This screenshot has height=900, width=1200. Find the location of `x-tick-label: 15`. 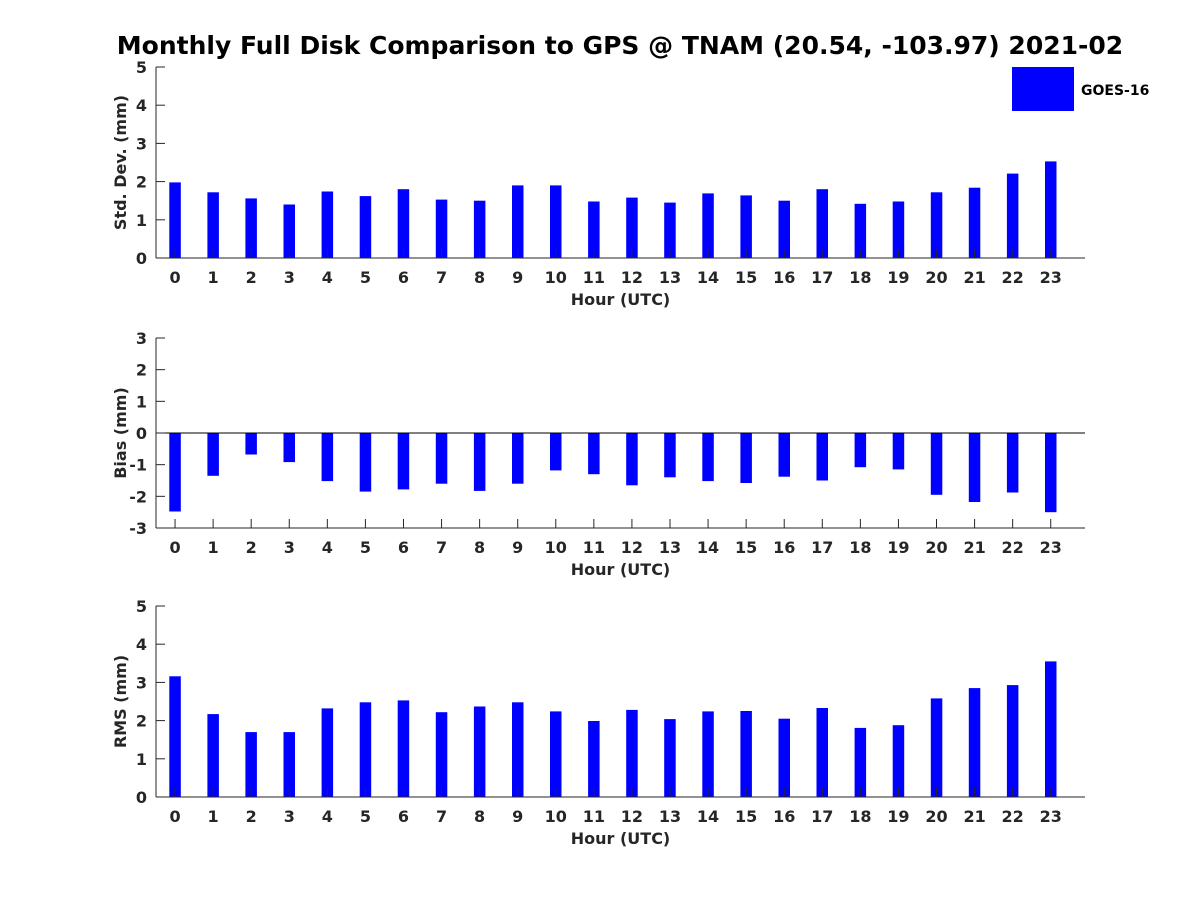

x-tick-label: 15 is located at coordinates (746, 816).